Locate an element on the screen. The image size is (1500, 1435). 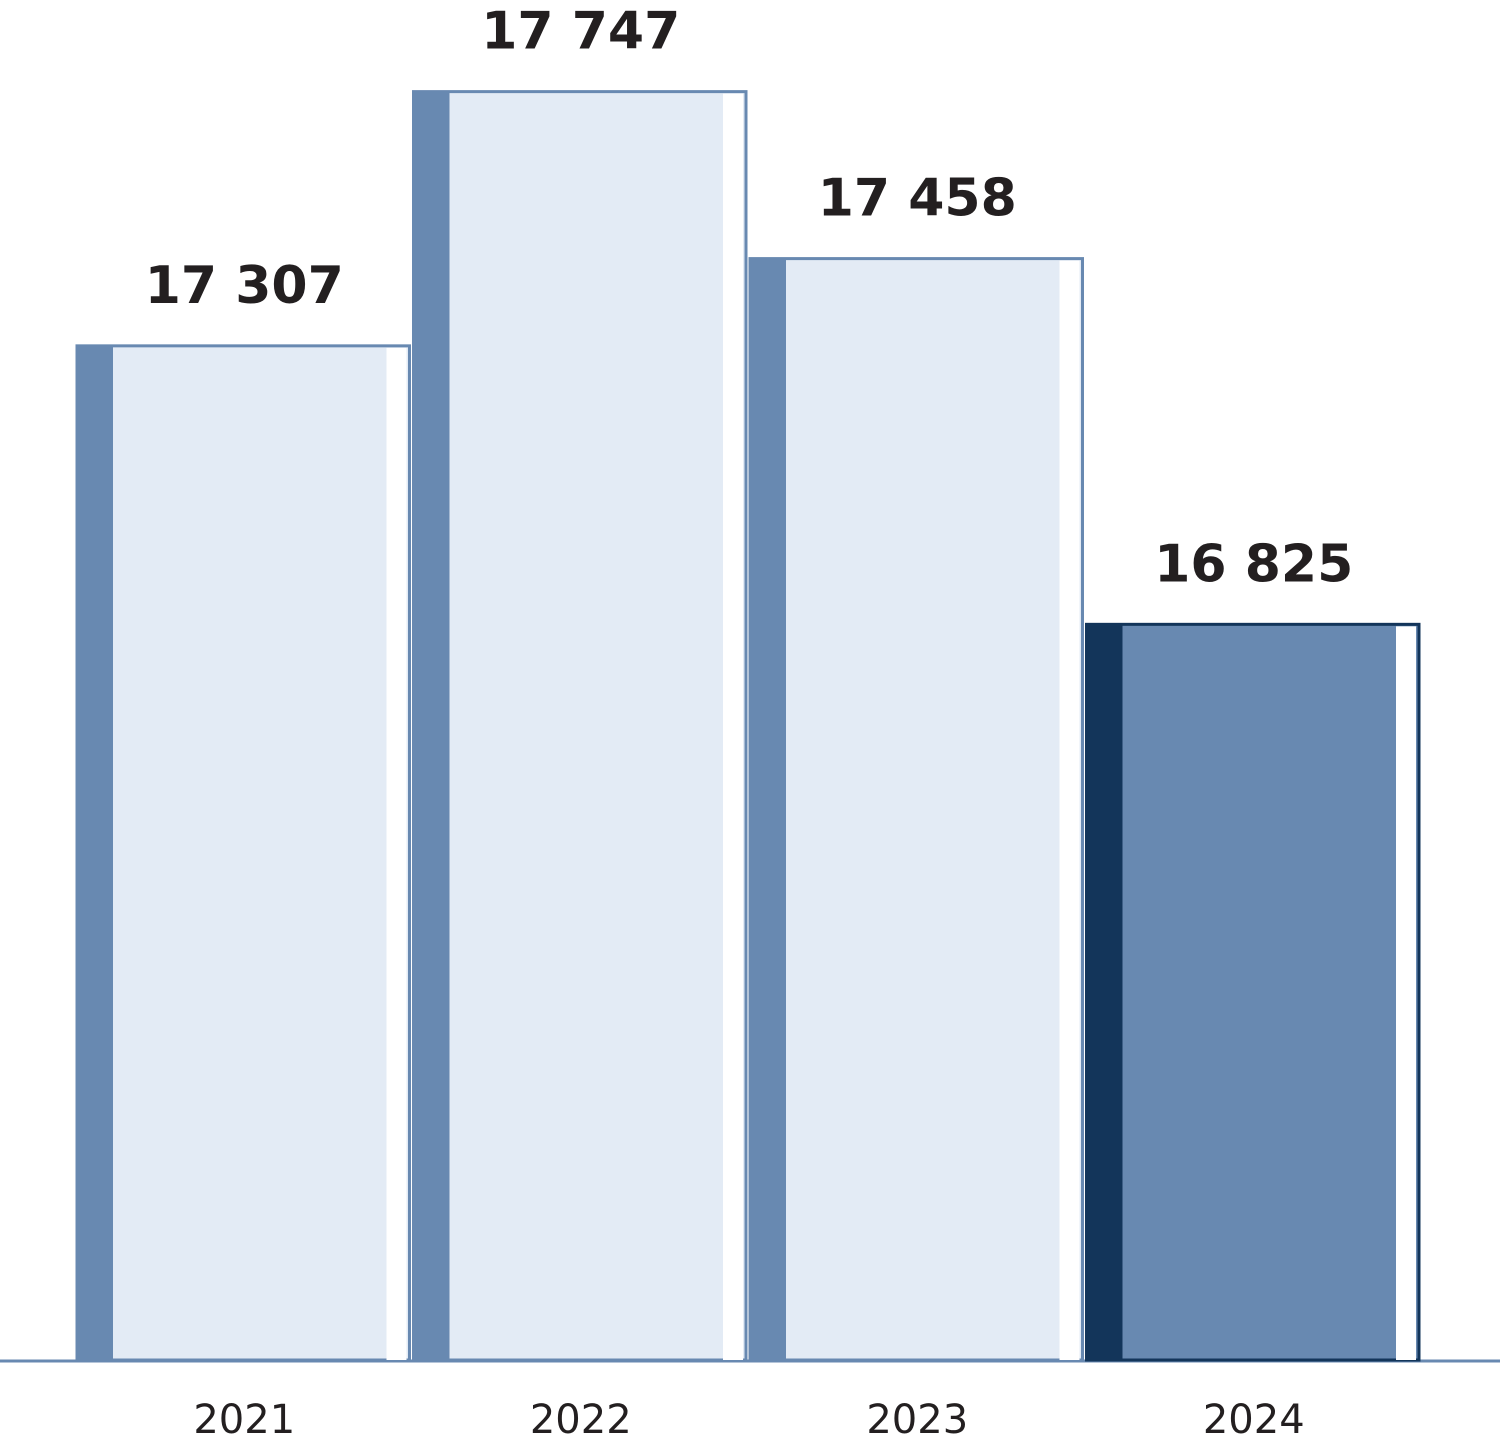
x-tick-label: 2024 is located at coordinates (1254, 1416).